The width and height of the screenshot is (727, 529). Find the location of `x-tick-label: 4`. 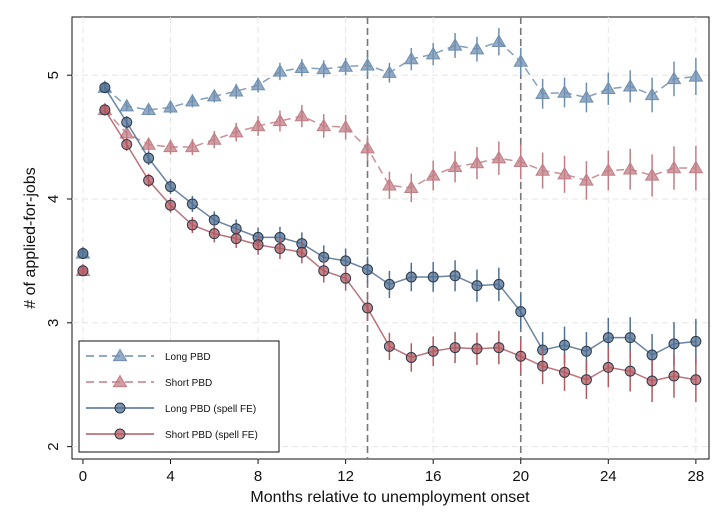

x-tick-label: 4 is located at coordinates (170, 476).